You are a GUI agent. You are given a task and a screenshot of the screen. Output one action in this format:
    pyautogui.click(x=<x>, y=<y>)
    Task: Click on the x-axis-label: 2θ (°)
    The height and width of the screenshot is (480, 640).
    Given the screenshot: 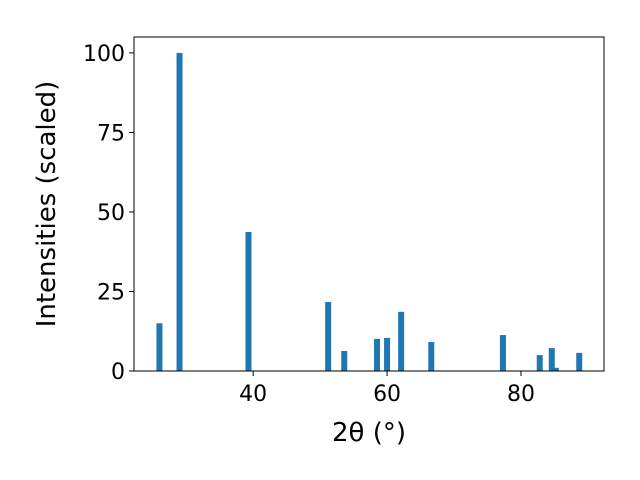 What is the action you would take?
    pyautogui.click(x=369, y=433)
    